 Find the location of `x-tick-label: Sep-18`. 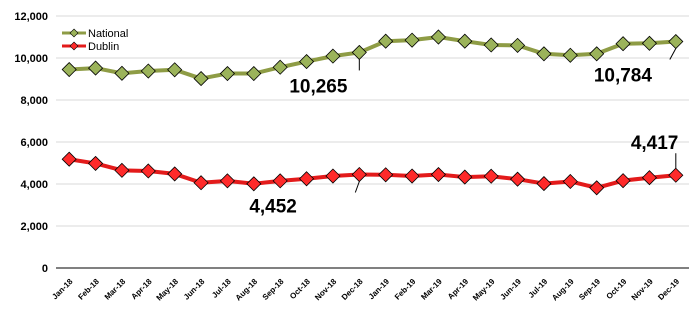

x-tick-label: Sep-18 is located at coordinates (273, 289).